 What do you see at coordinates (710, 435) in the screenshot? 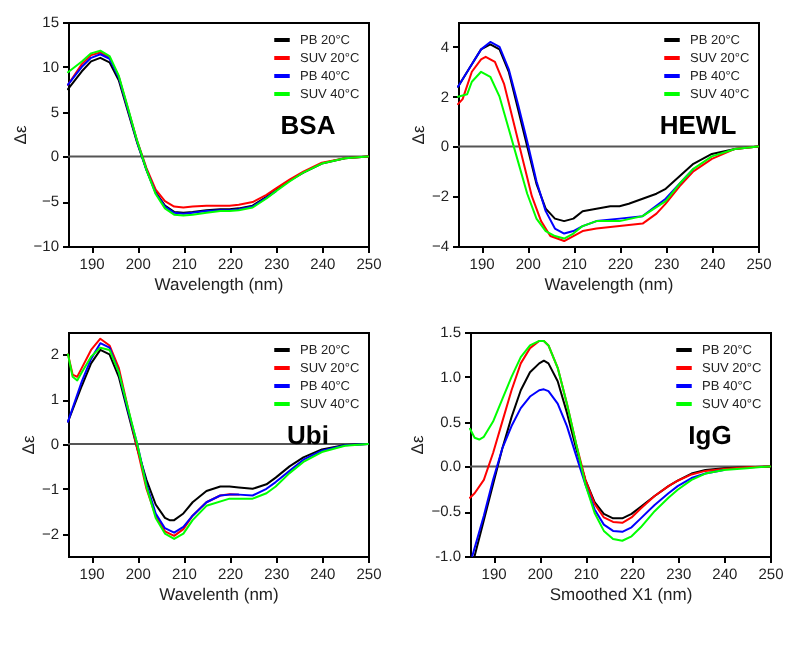
I see `annotation: IgG` at bounding box center [710, 435].